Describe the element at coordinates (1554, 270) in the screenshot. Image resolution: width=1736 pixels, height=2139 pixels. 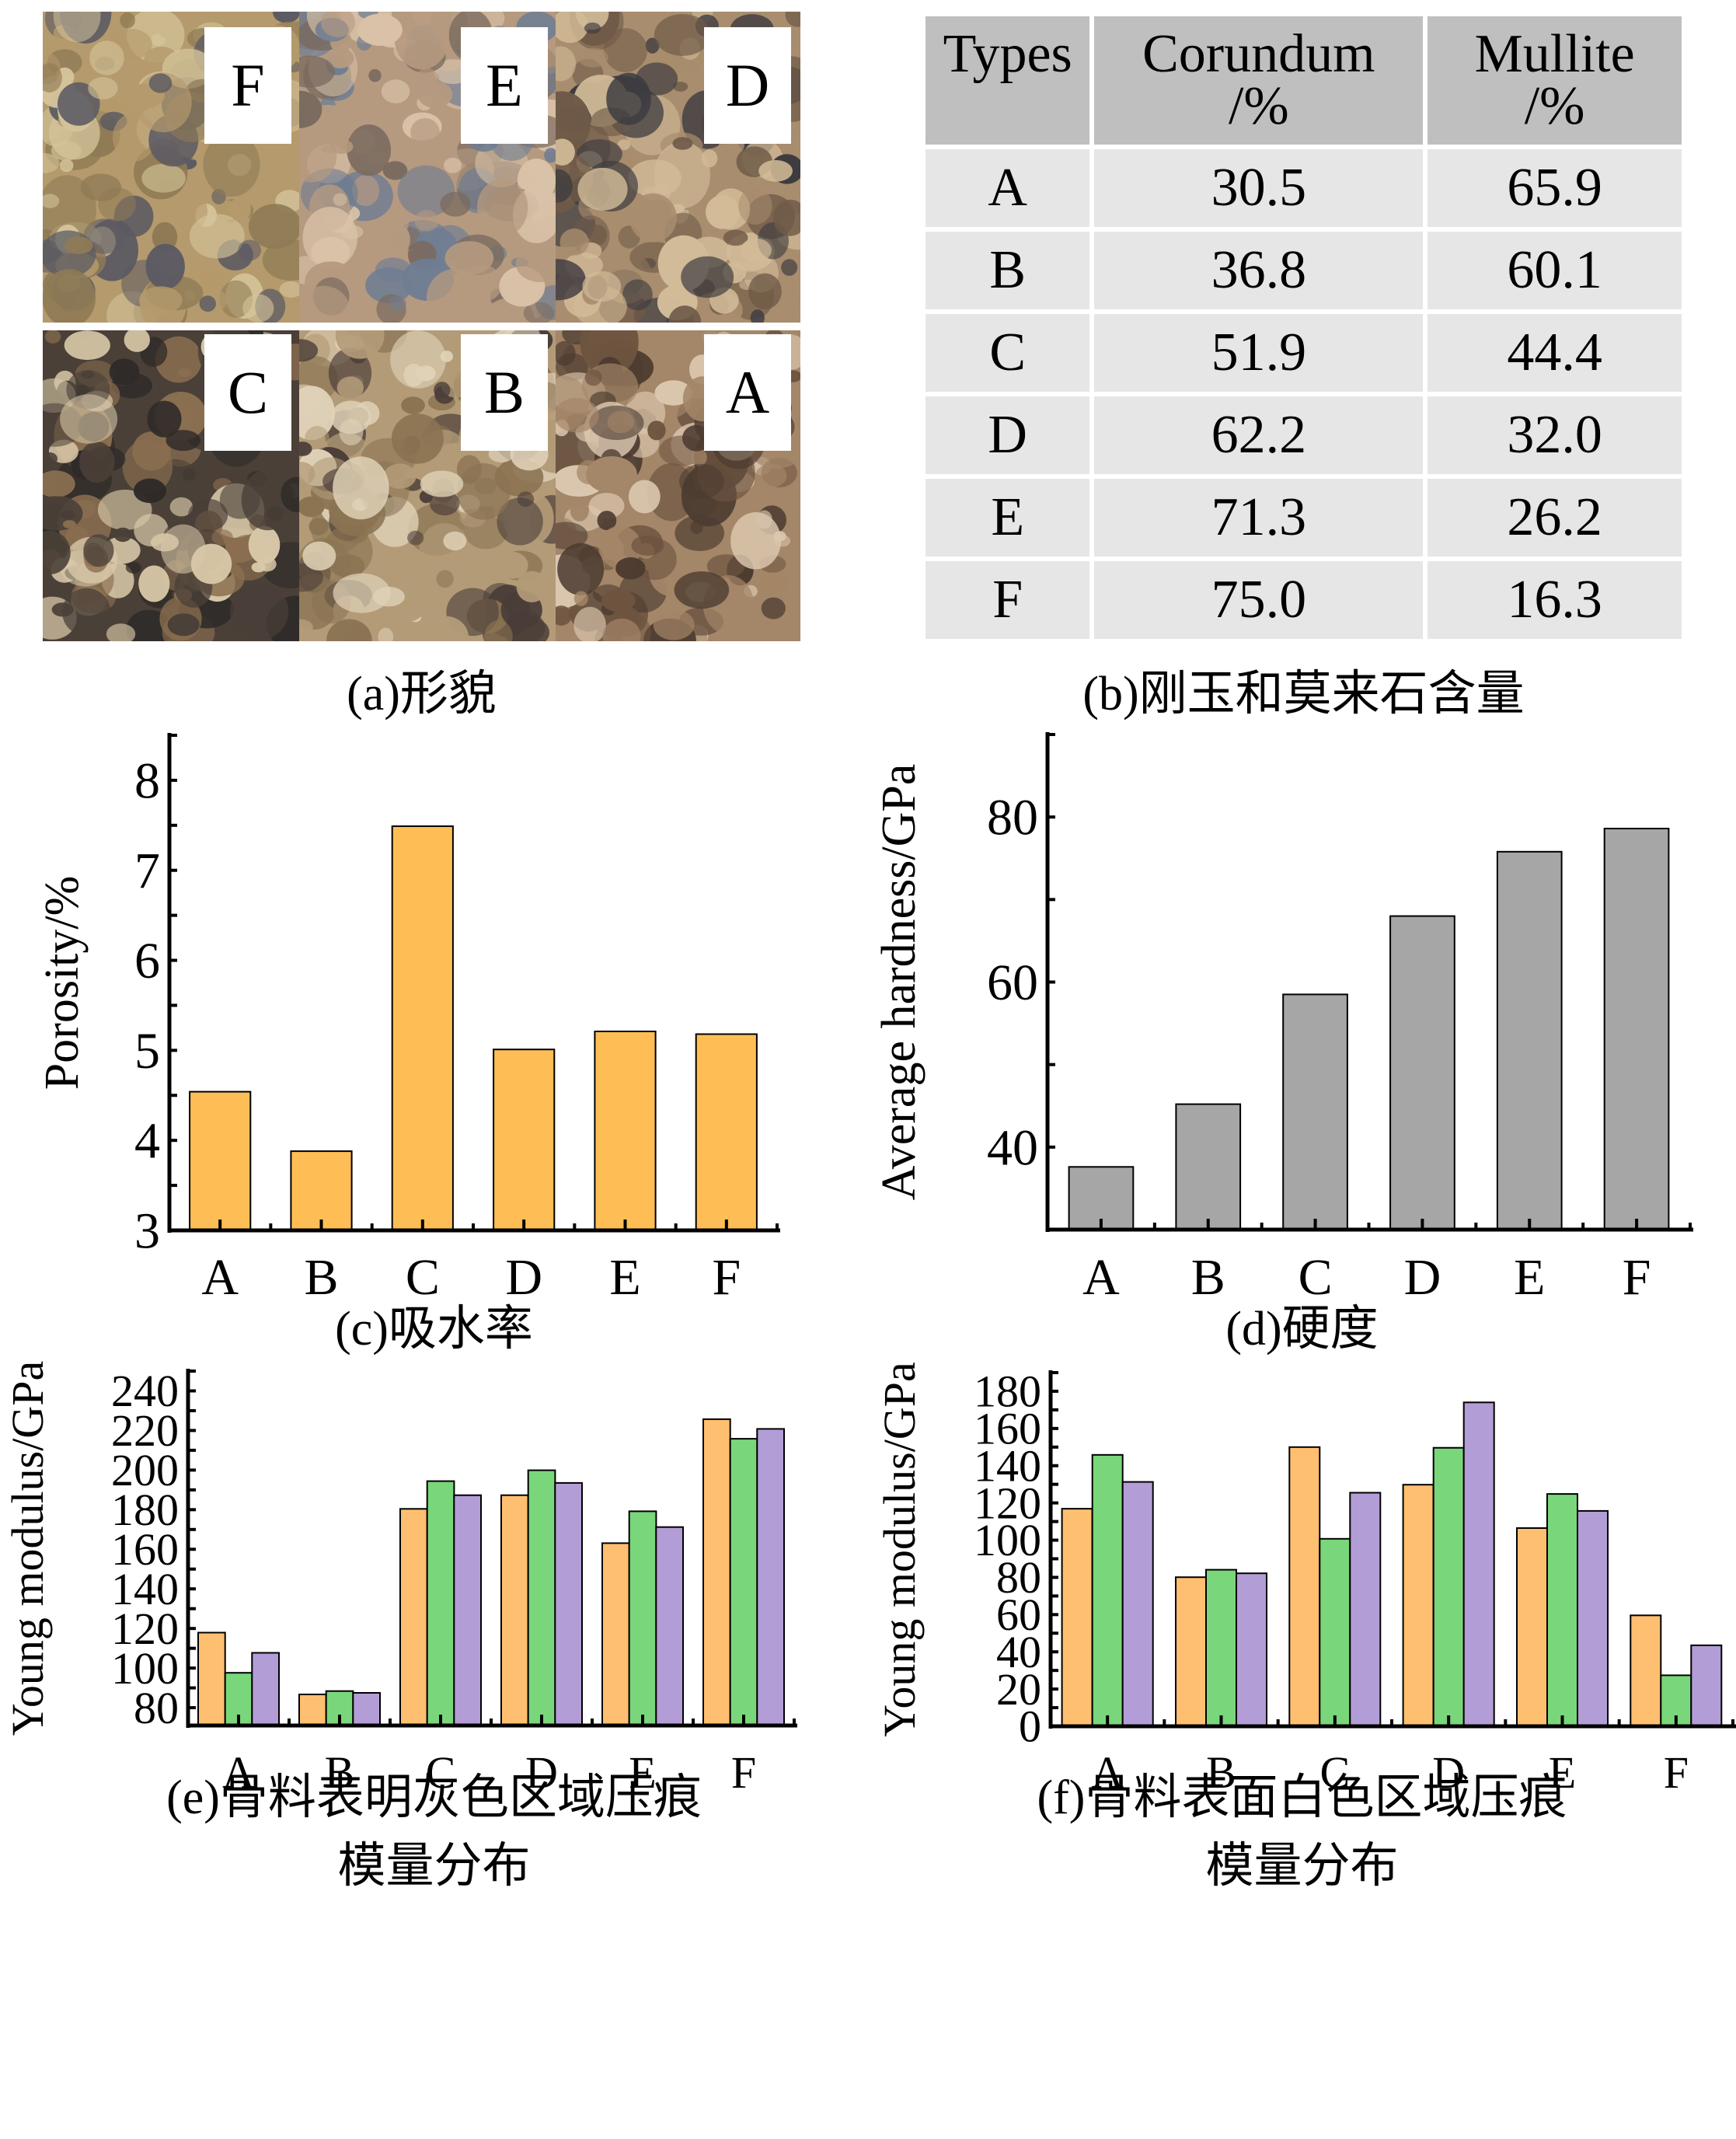
I see `cell-mullite: 60.1` at that location.